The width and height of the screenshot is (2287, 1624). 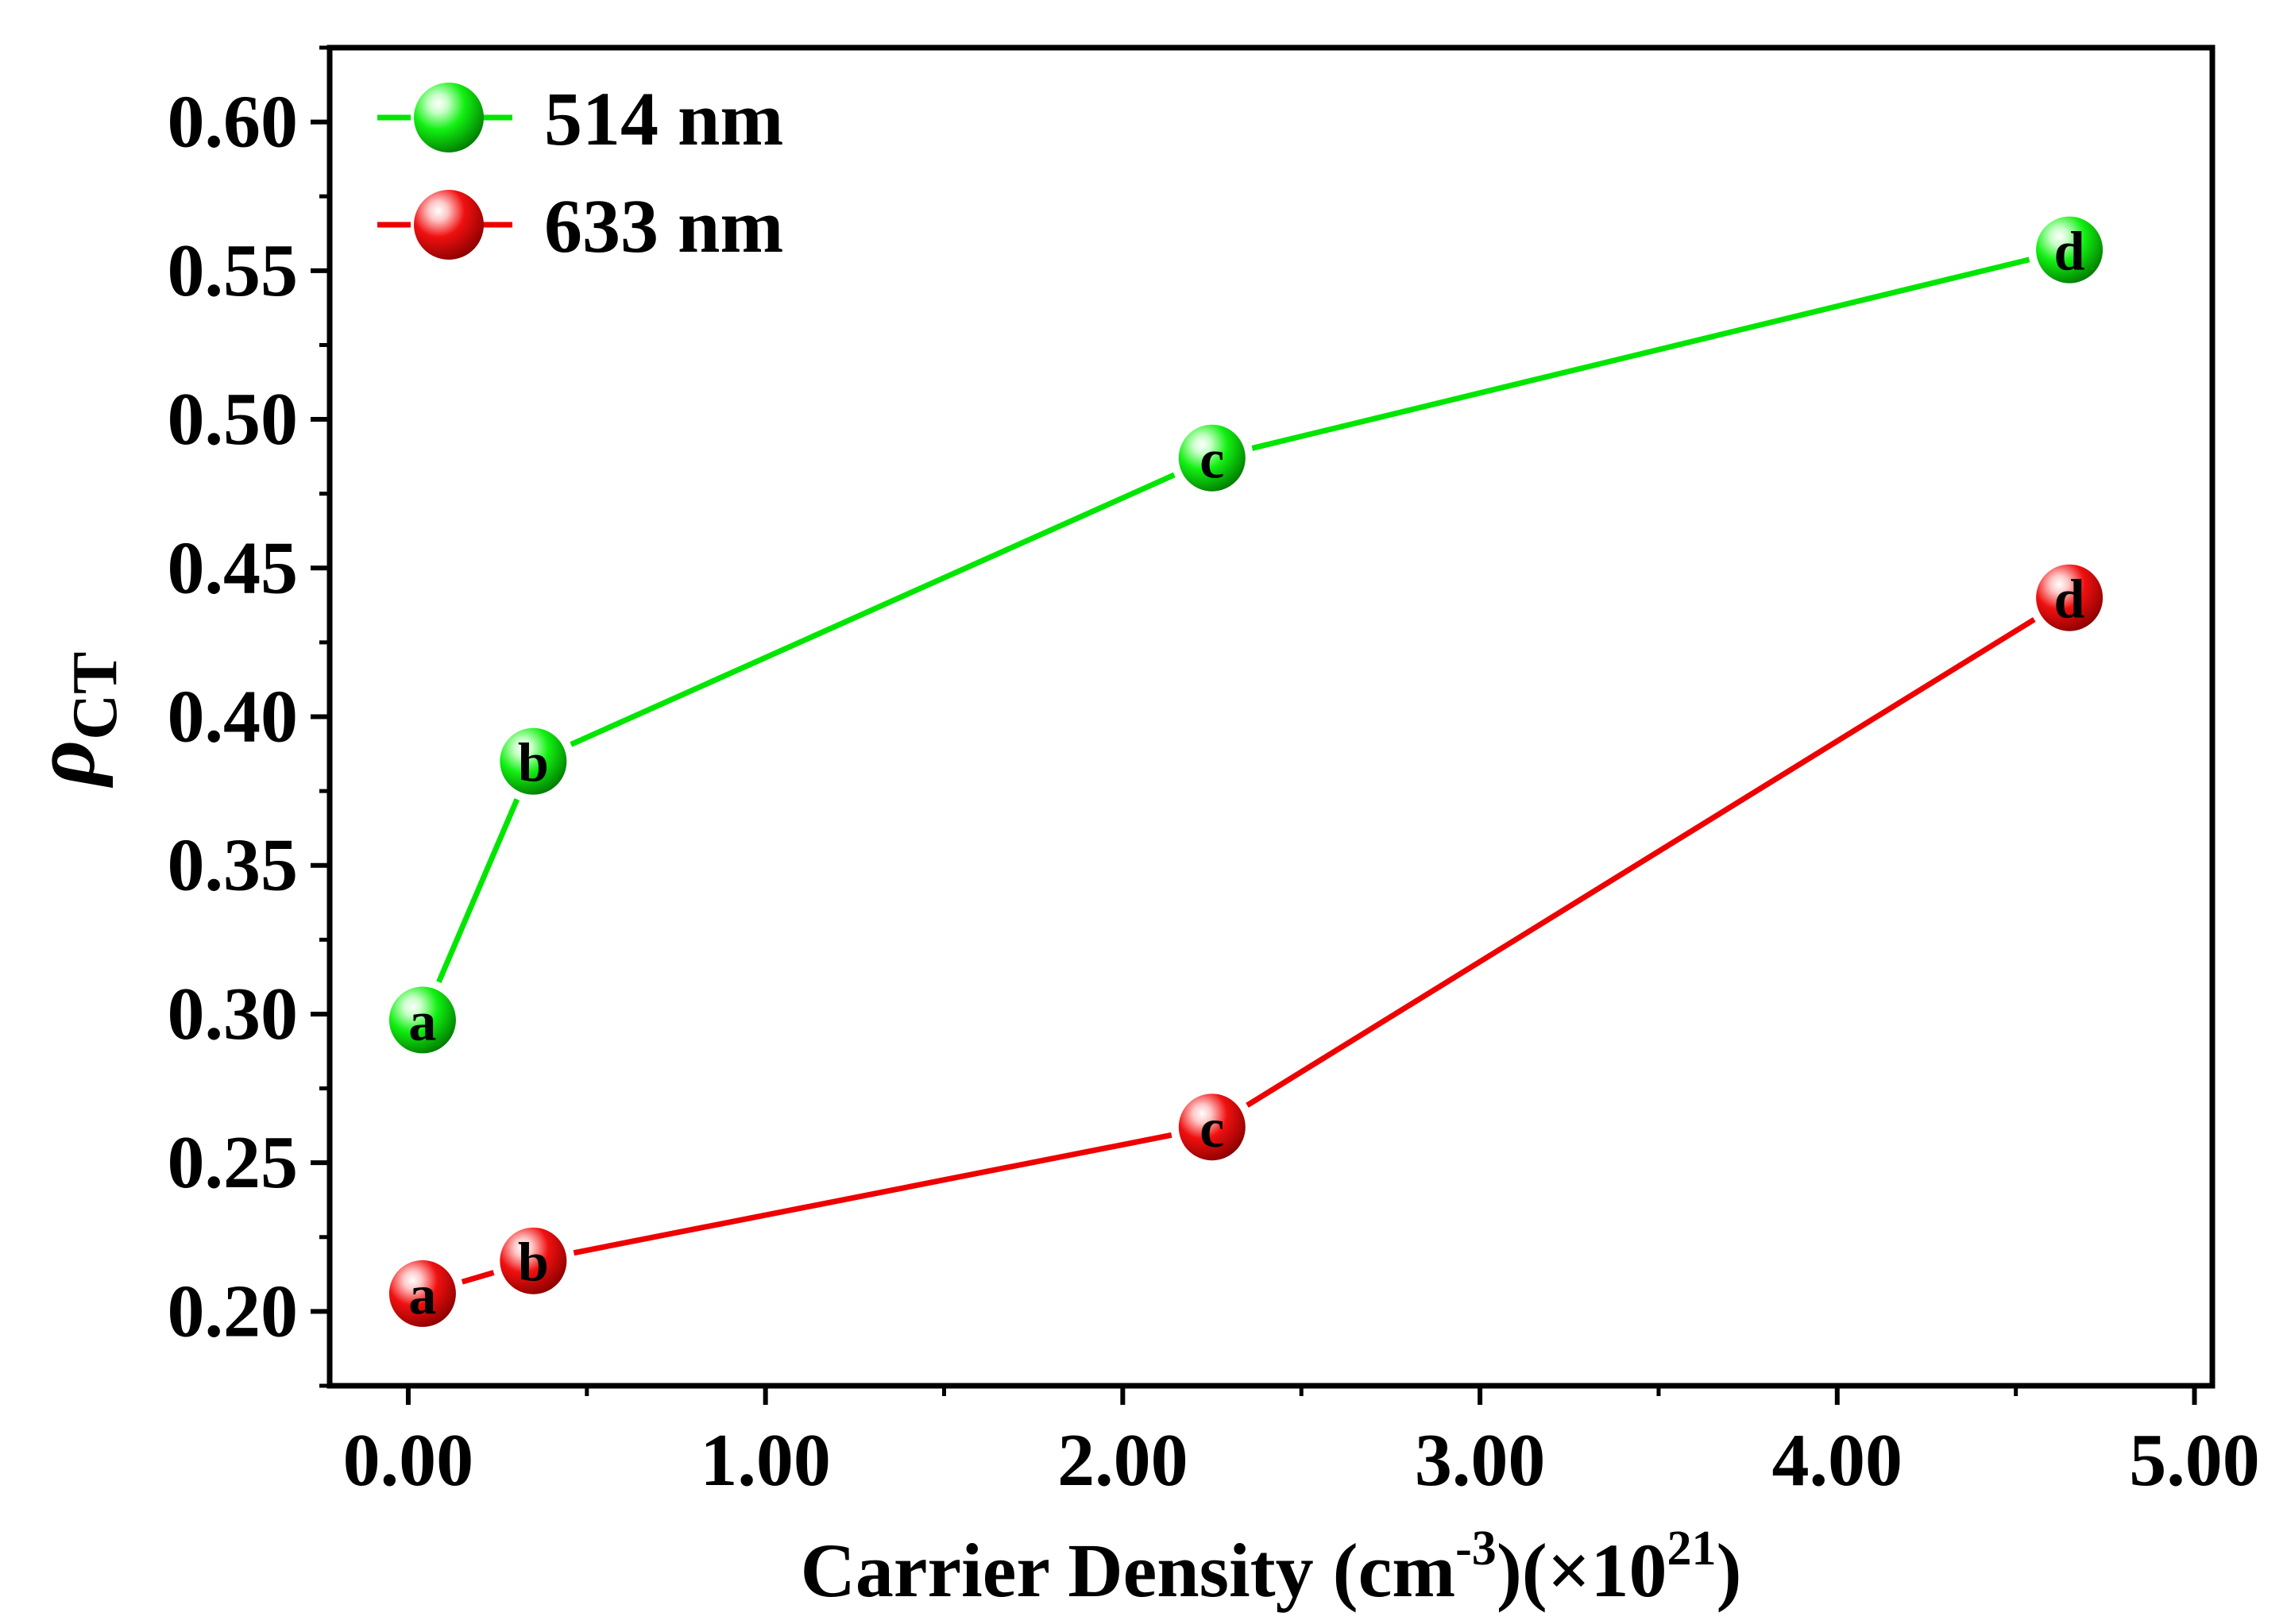 I want to click on series-2-point-label: b, so click(x=533, y=1263).